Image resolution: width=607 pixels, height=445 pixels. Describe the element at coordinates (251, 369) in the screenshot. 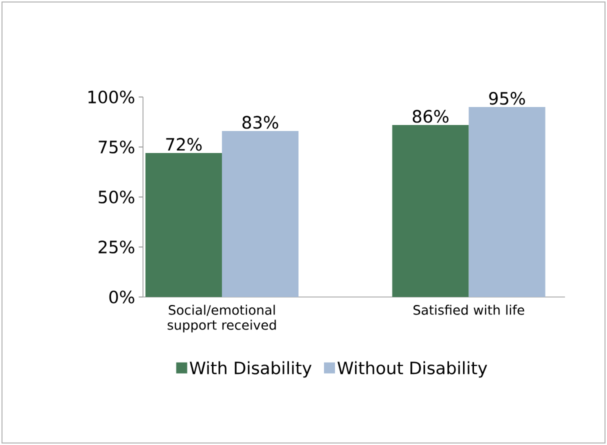

I see `legend-label: With Disability` at that location.